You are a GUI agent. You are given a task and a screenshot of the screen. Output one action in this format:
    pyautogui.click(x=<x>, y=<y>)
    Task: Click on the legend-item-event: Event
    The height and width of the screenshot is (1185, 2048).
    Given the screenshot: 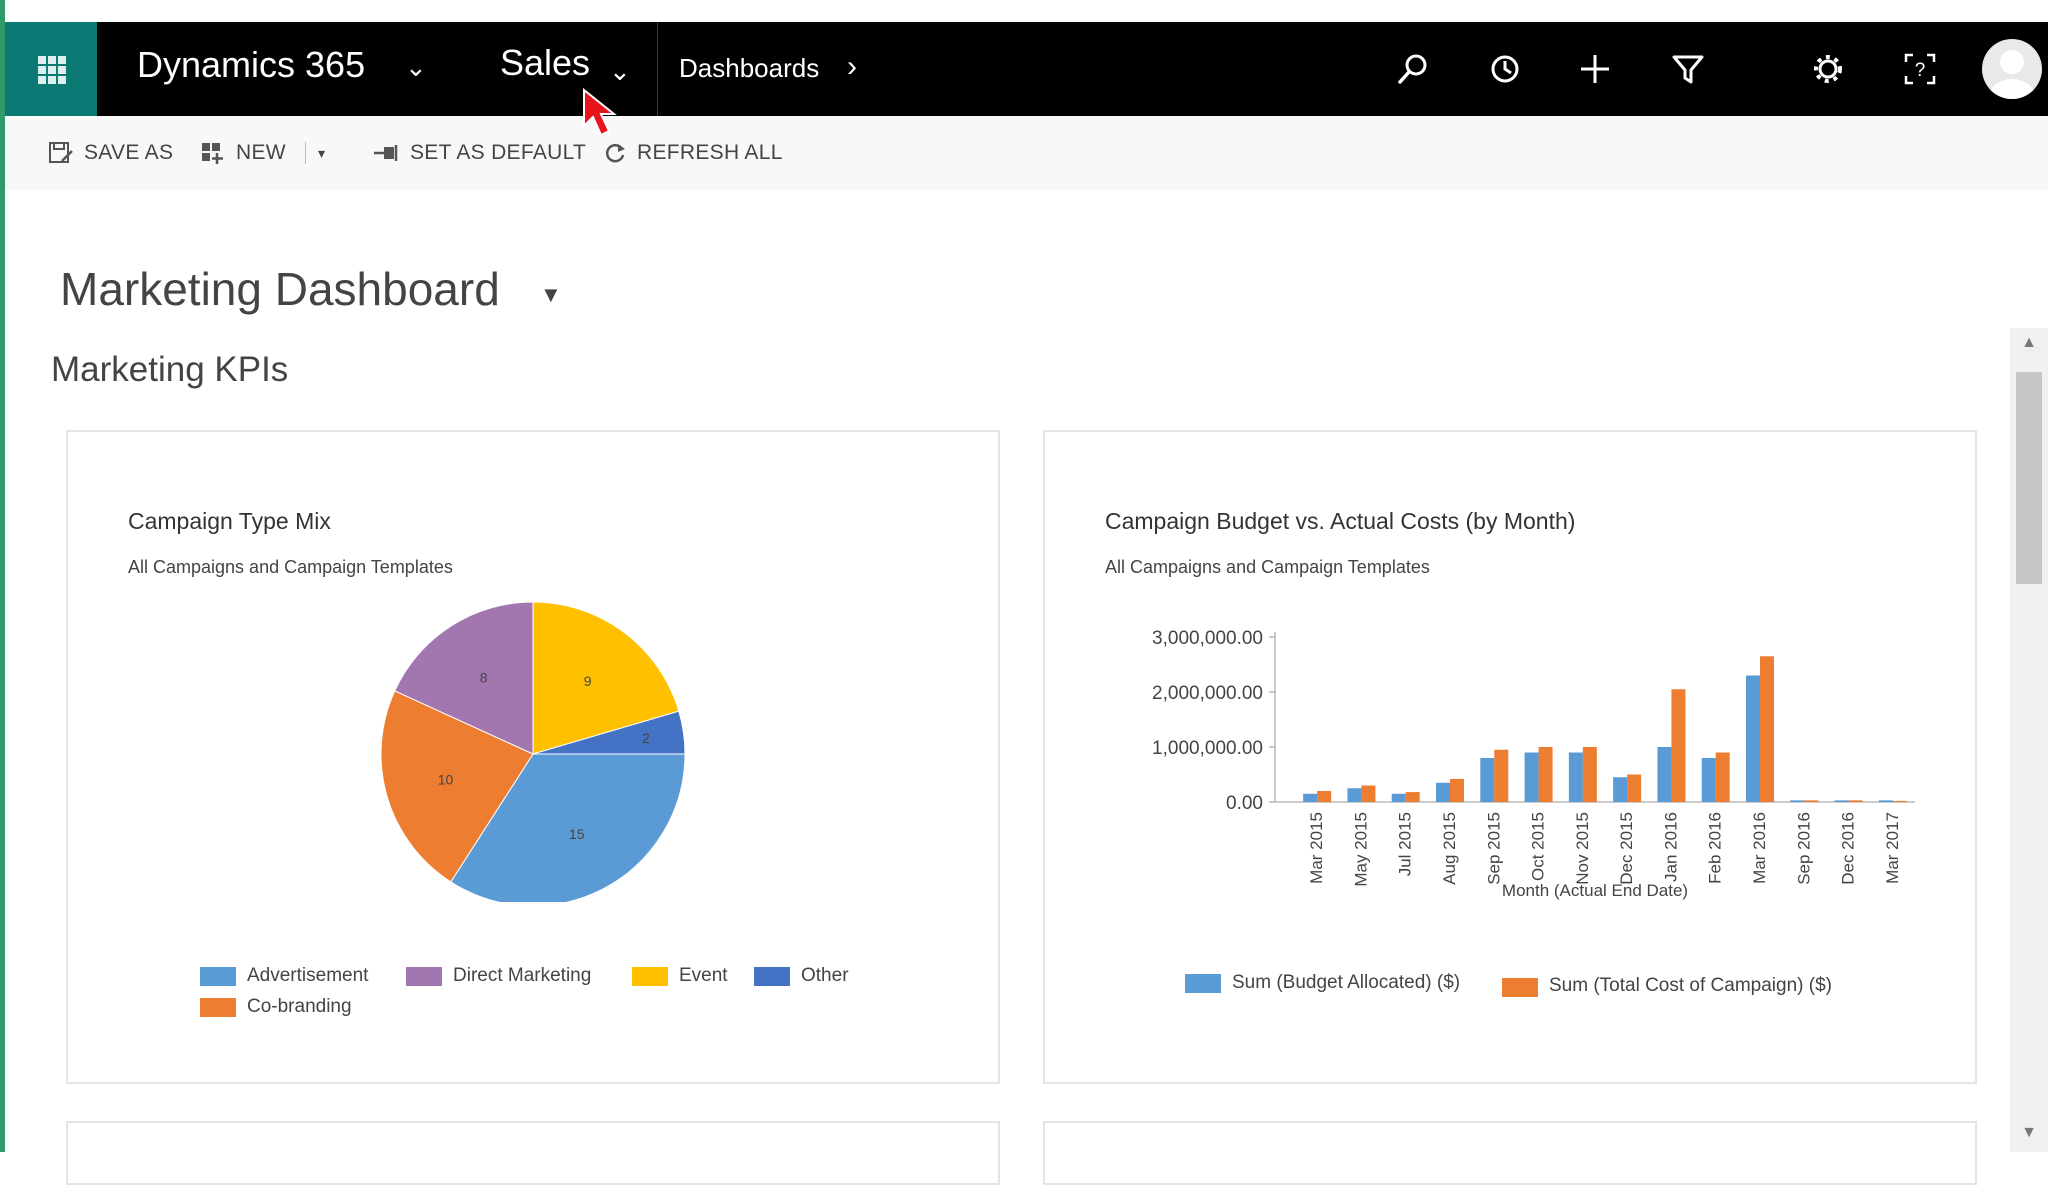 What is the action you would take?
    pyautogui.click(x=680, y=976)
    